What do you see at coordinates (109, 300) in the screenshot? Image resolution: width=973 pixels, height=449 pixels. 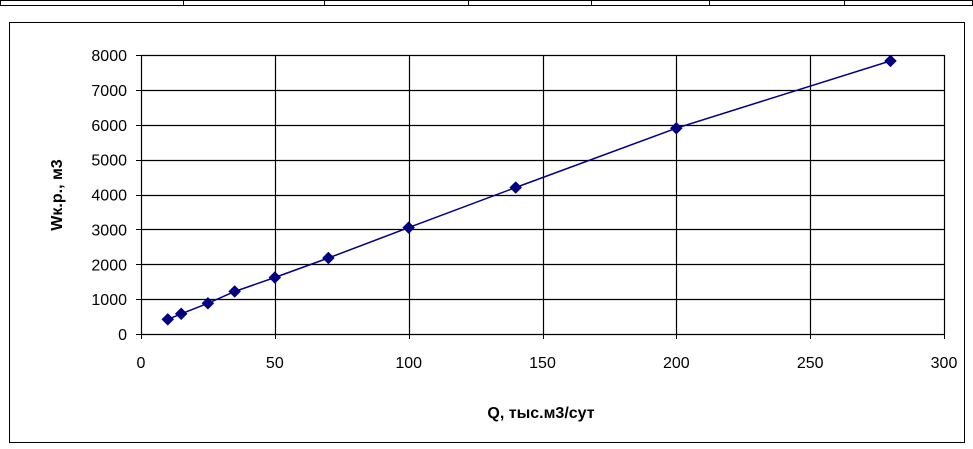 I see `y-tick-label: 1000` at bounding box center [109, 300].